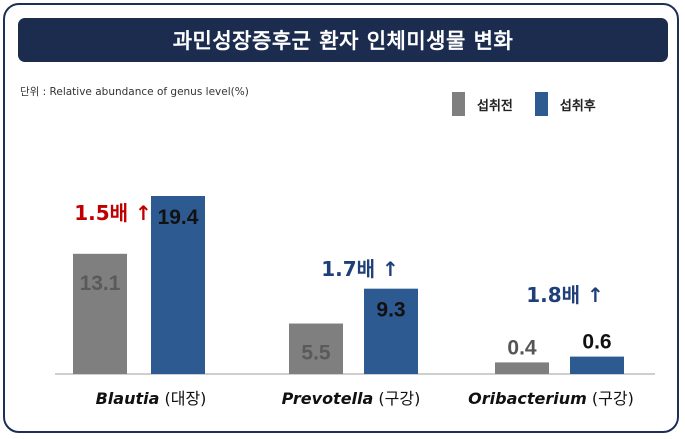 This screenshot has width=685, height=439. What do you see at coordinates (577, 106) in the screenshot?
I see `legend-label-after: 섭취후` at bounding box center [577, 106].